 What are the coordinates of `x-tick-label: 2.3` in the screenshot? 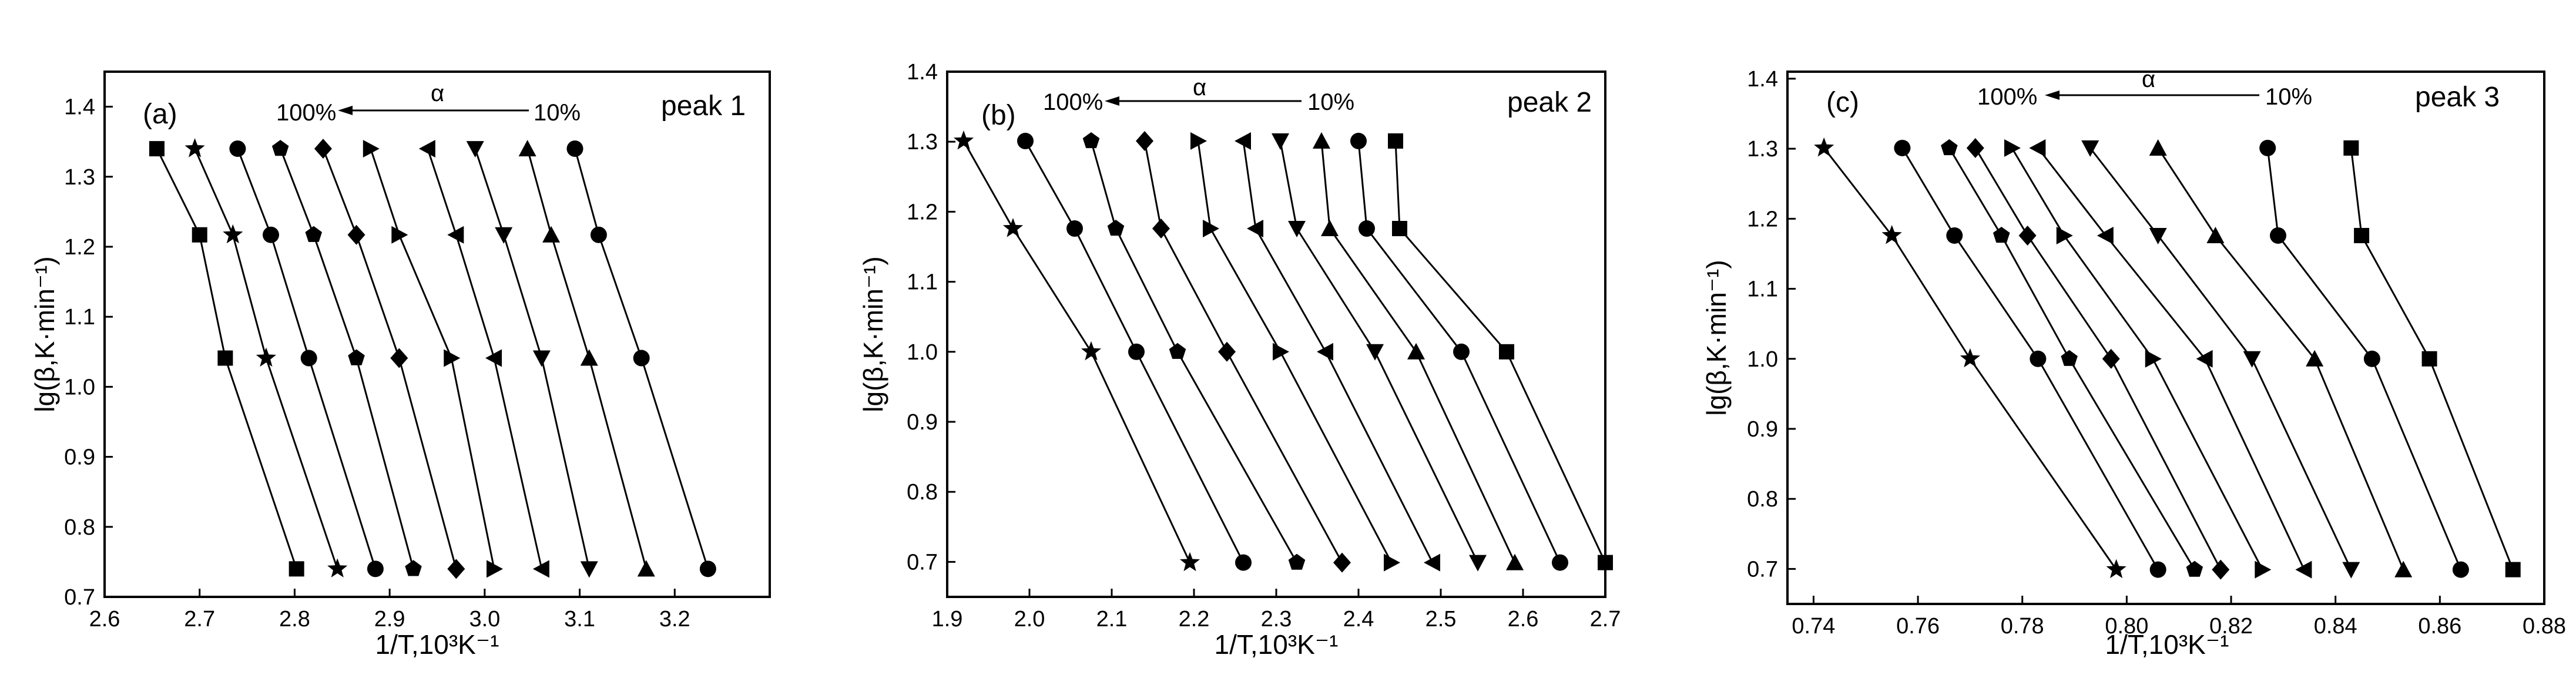 It's located at (1276, 619).